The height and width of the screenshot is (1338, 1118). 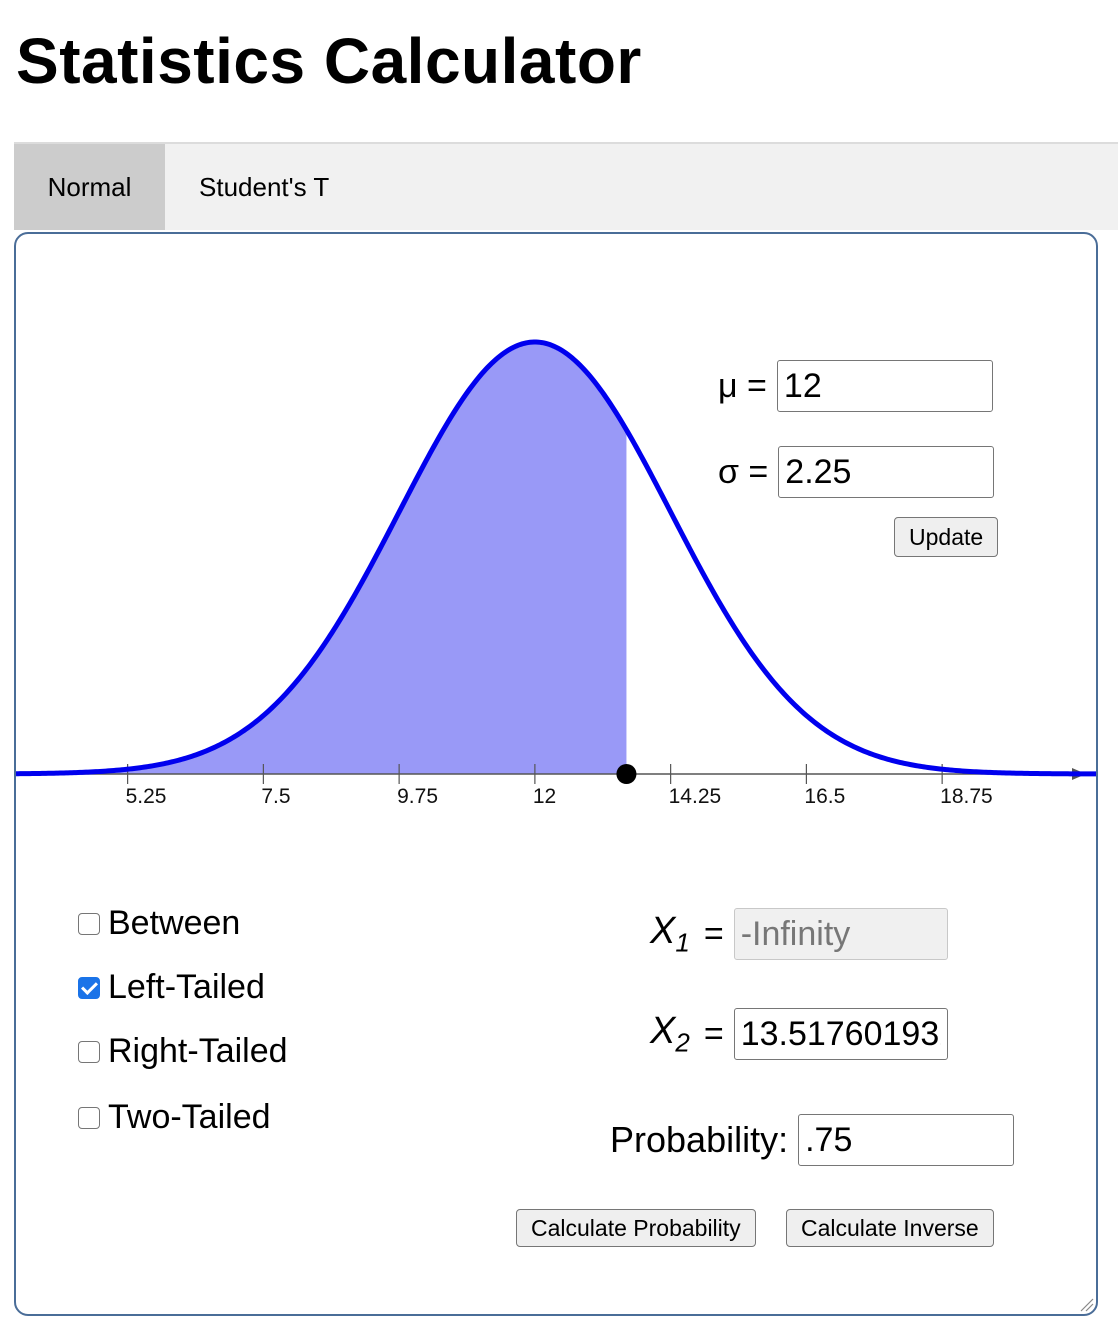 What do you see at coordinates (946, 537) in the screenshot?
I see `update-button: Update` at bounding box center [946, 537].